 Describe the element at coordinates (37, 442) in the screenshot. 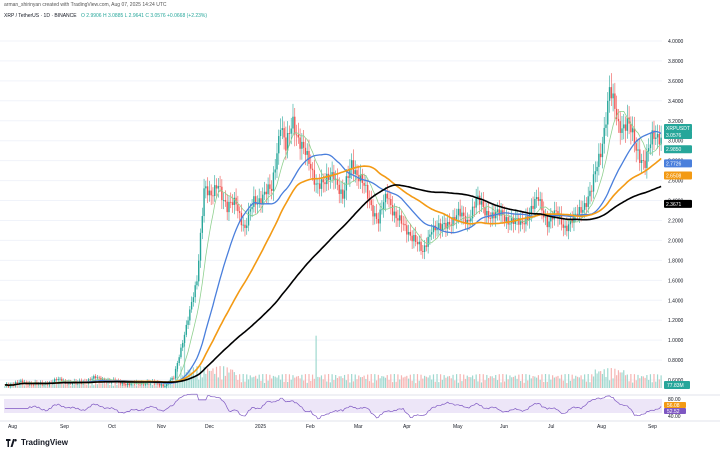

I see `tradingview-logo: TradingView` at that location.